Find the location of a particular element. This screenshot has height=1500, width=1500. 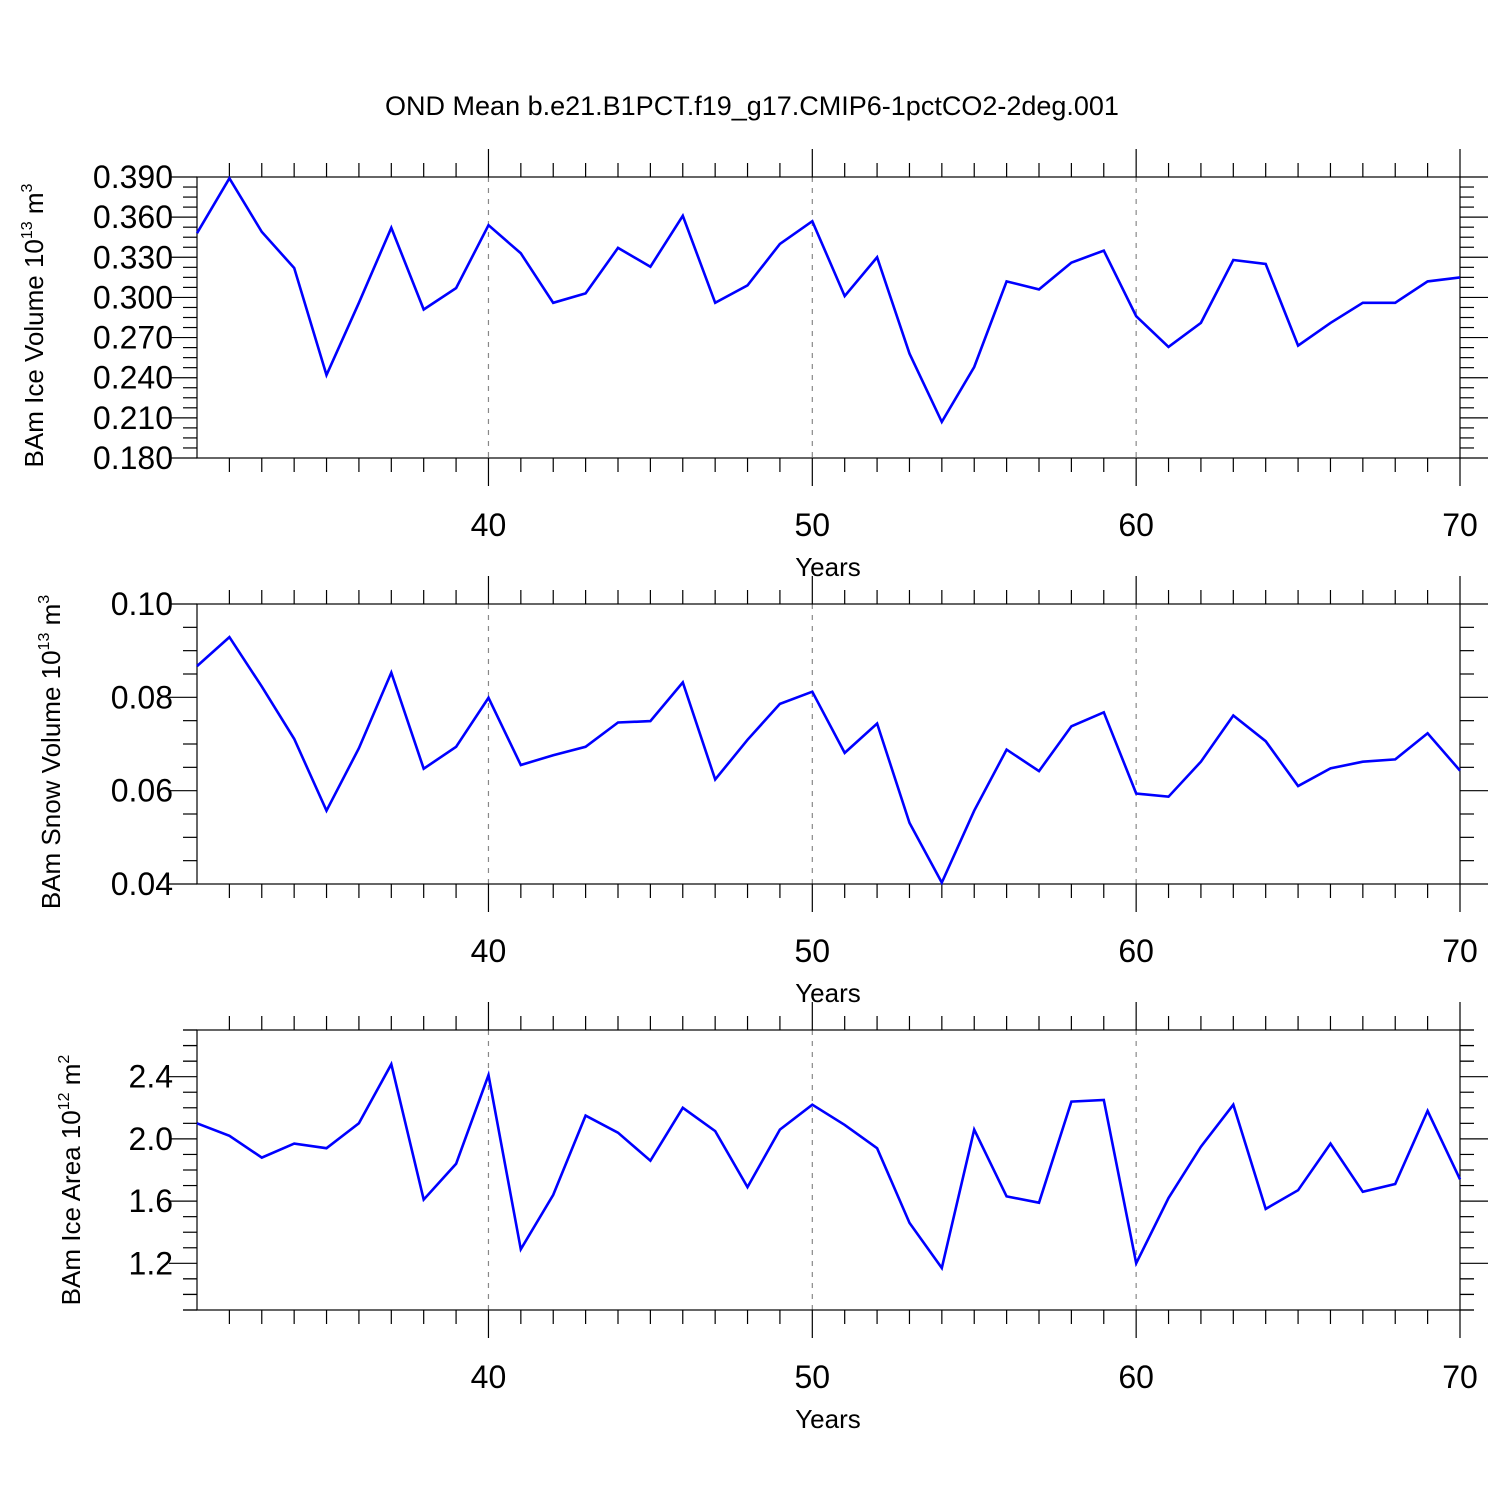

y-tick-label: 0.330 is located at coordinates (133, 257).